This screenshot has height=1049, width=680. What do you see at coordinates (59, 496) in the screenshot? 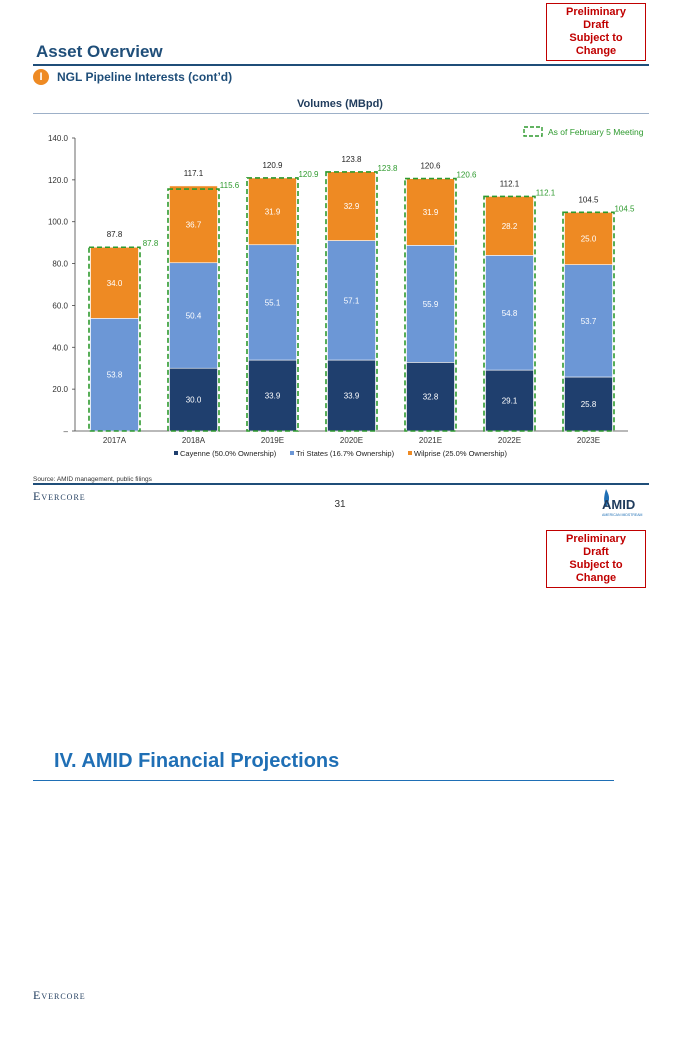
I see `evercore-logo: Evercore` at bounding box center [59, 496].